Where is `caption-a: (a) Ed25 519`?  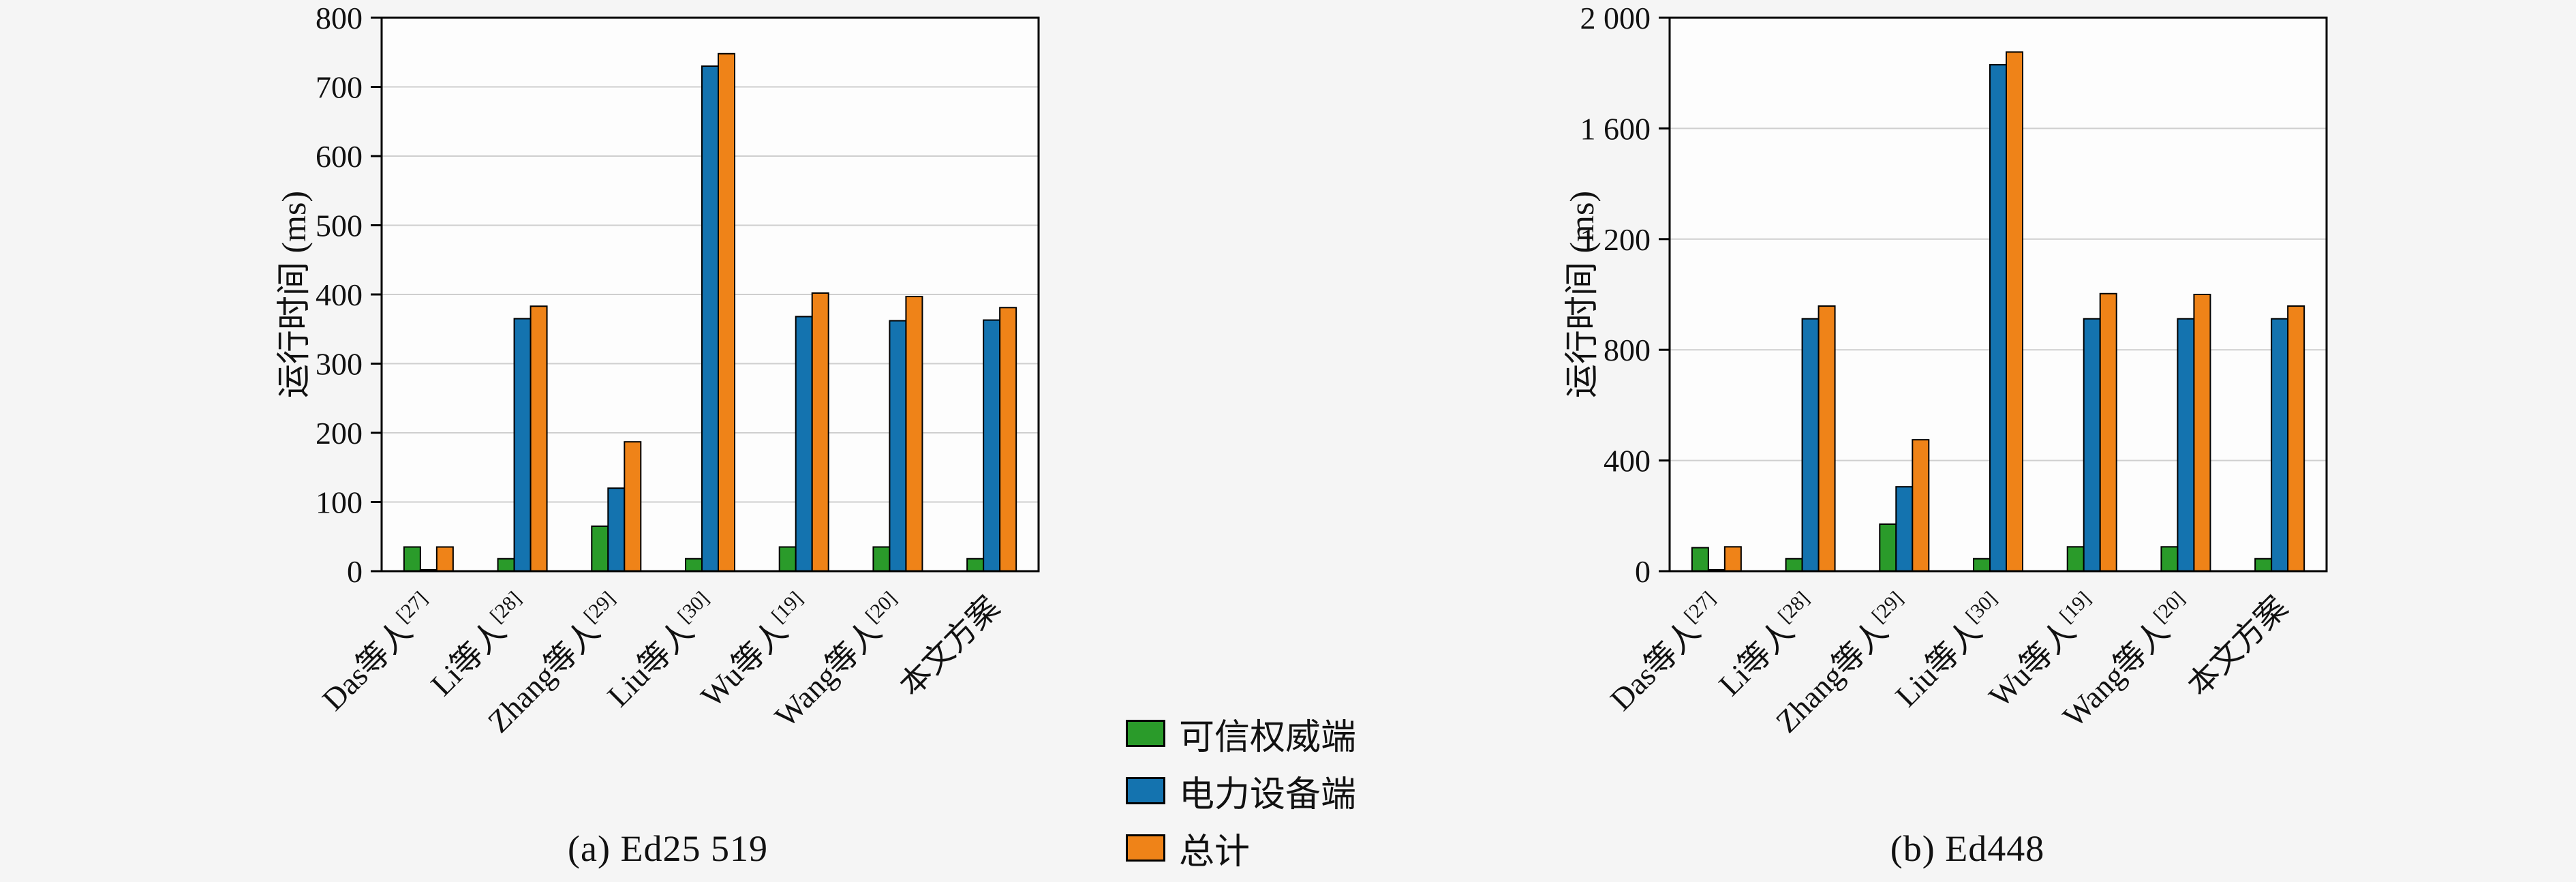 caption-a: (a) Ed25 519 is located at coordinates (668, 848).